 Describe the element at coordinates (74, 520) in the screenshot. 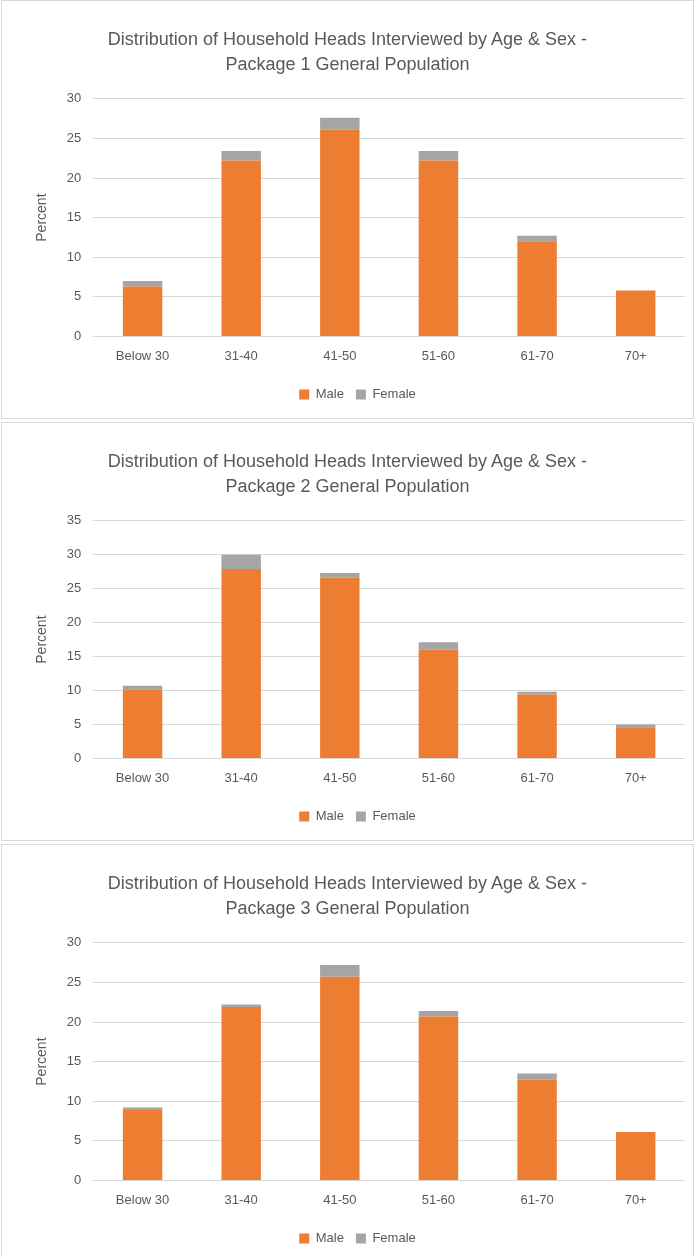

I see `y-tick-label: 35` at that location.